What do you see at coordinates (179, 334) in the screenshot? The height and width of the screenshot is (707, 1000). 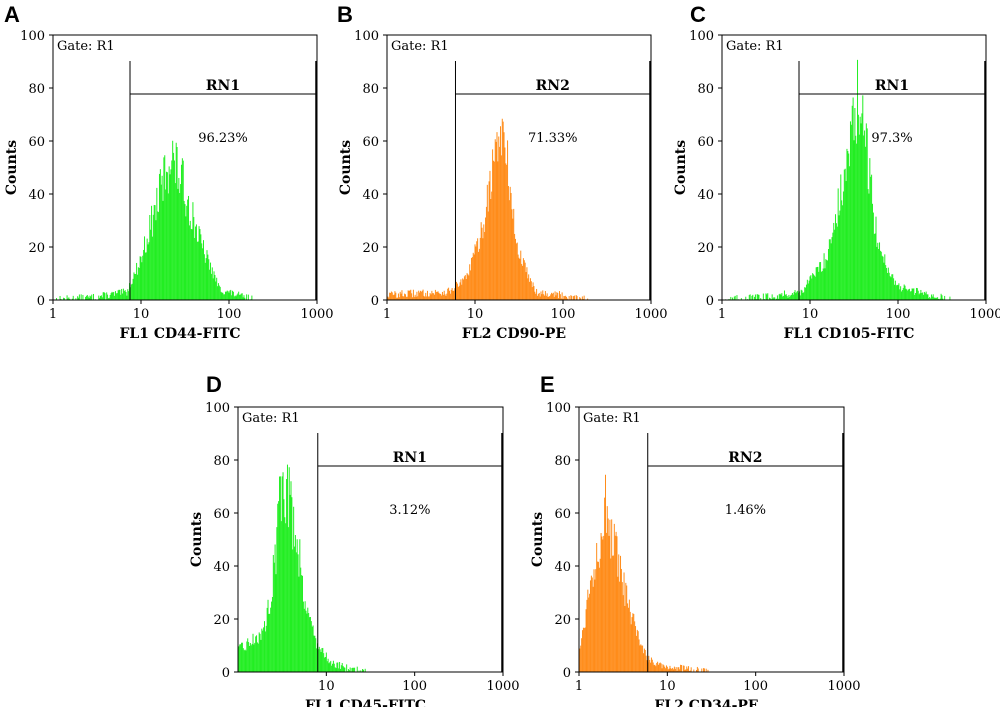 I see `x-axis-title: FL1 CD44-FITC` at bounding box center [179, 334].